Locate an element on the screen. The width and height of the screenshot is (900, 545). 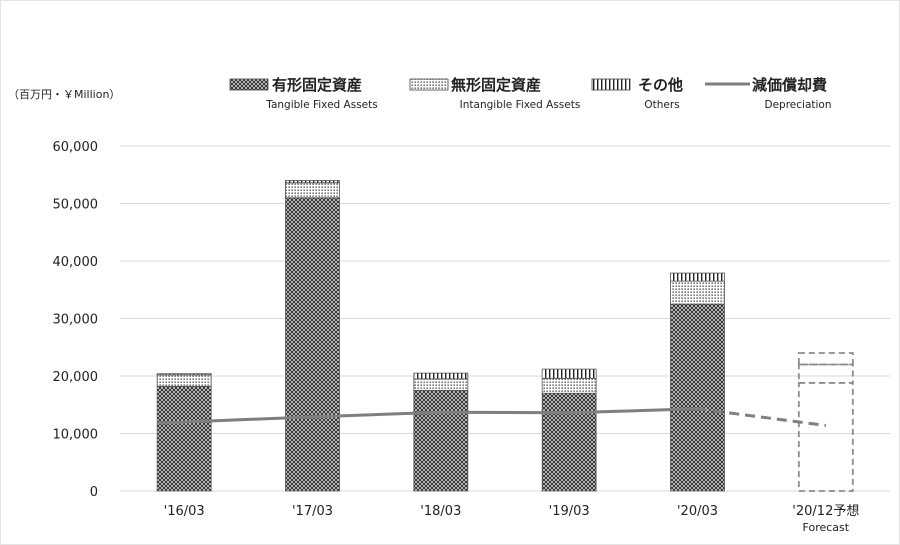
forecast-bar-others is located at coordinates (825, 359).